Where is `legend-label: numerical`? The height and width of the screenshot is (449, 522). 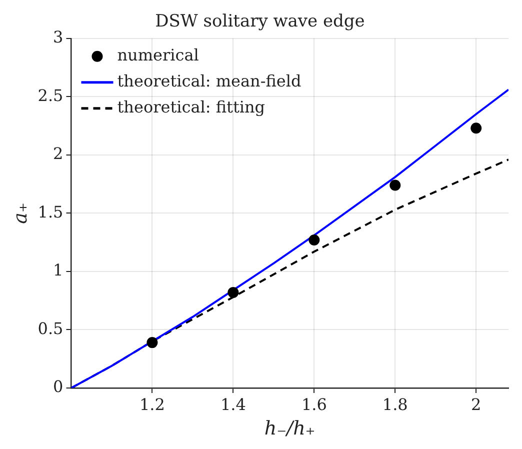
legend-label: numerical is located at coordinates (158, 55).